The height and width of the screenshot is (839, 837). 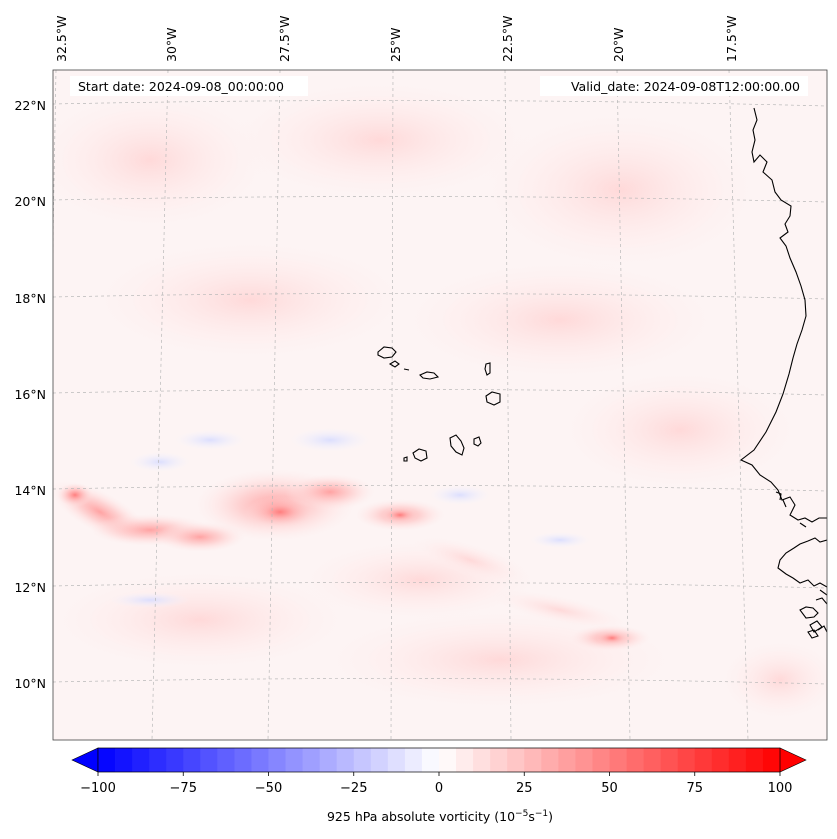 I want to click on cabo-verde-islands, so click(x=439, y=404).